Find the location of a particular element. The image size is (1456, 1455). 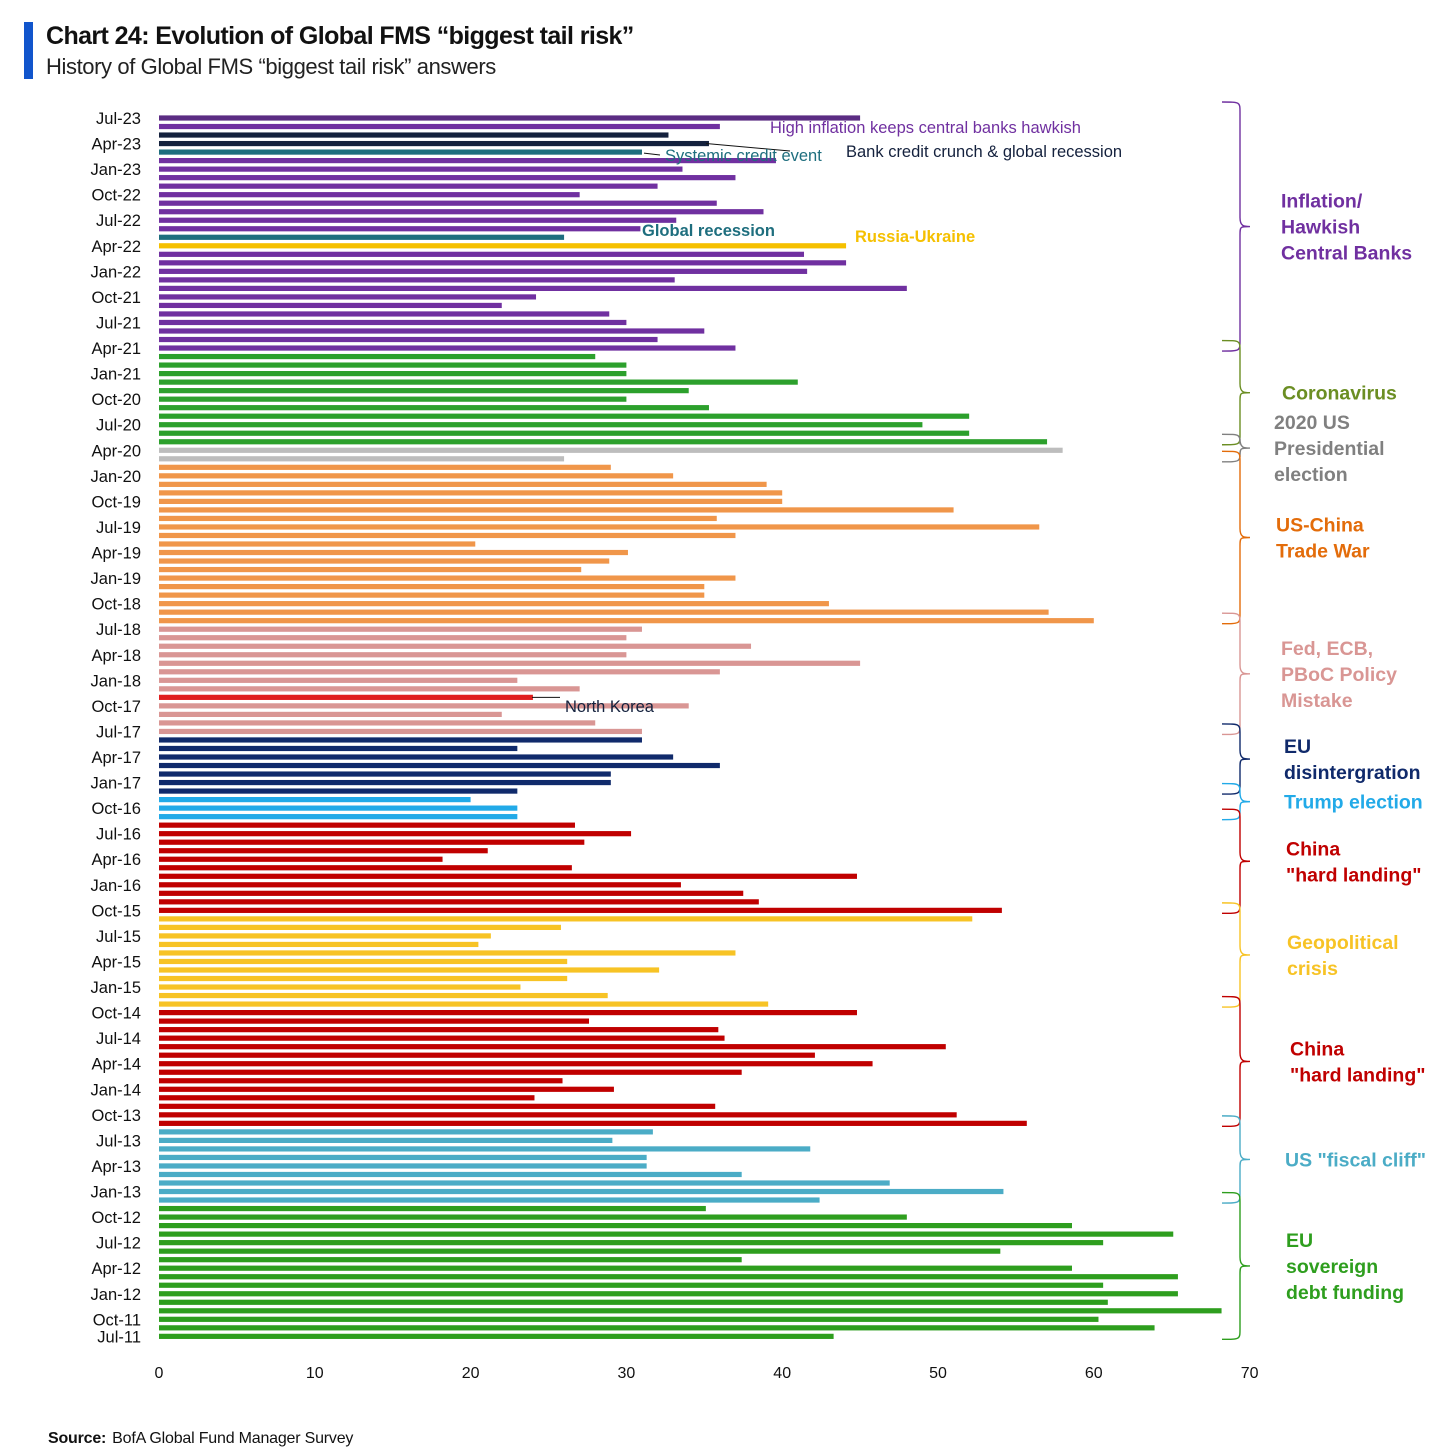

regime-label: US-China is located at coordinates (1320, 526).